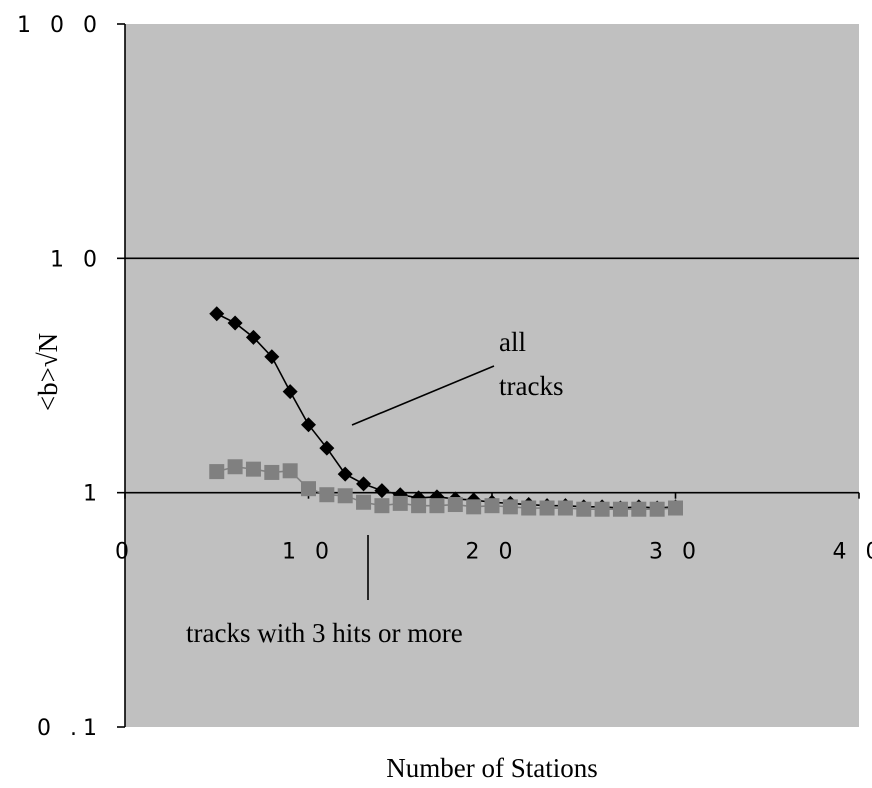 This screenshot has width=872, height=788. What do you see at coordinates (512, 342) in the screenshot?
I see `annotation-all: all` at bounding box center [512, 342].